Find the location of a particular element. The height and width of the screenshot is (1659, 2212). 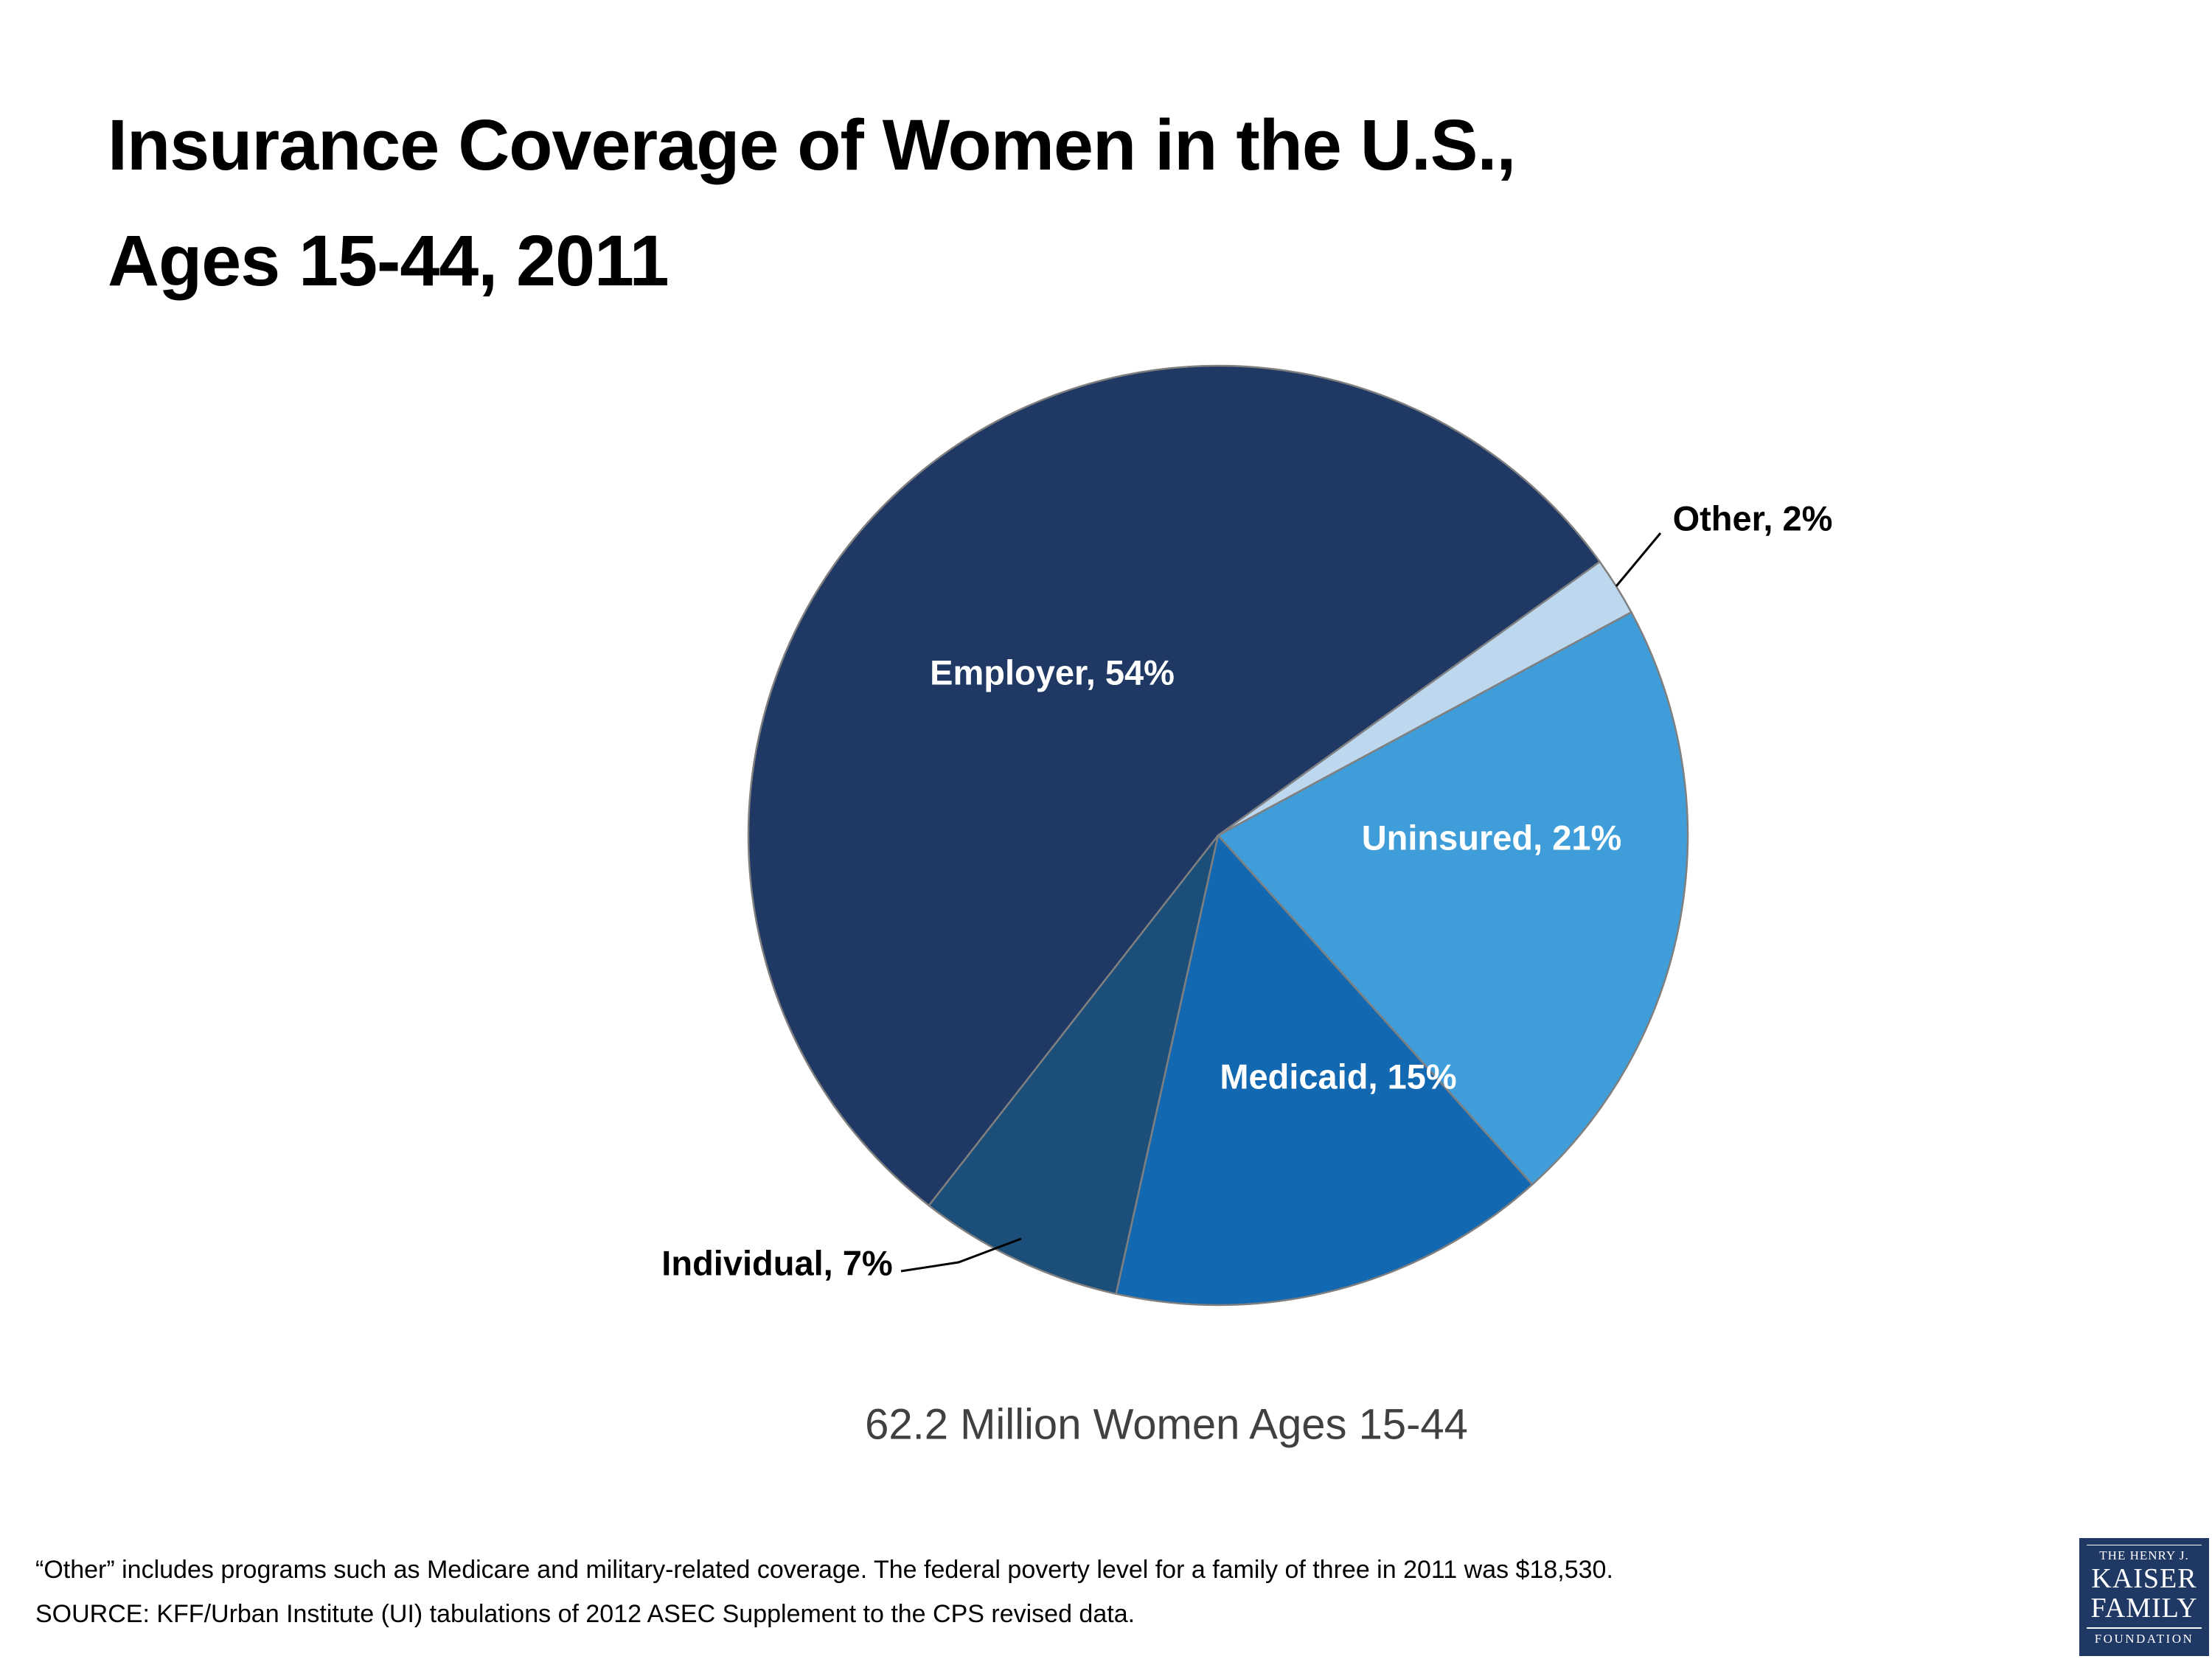

logo-text-foundation: FOUNDATION is located at coordinates (2144, 1638).